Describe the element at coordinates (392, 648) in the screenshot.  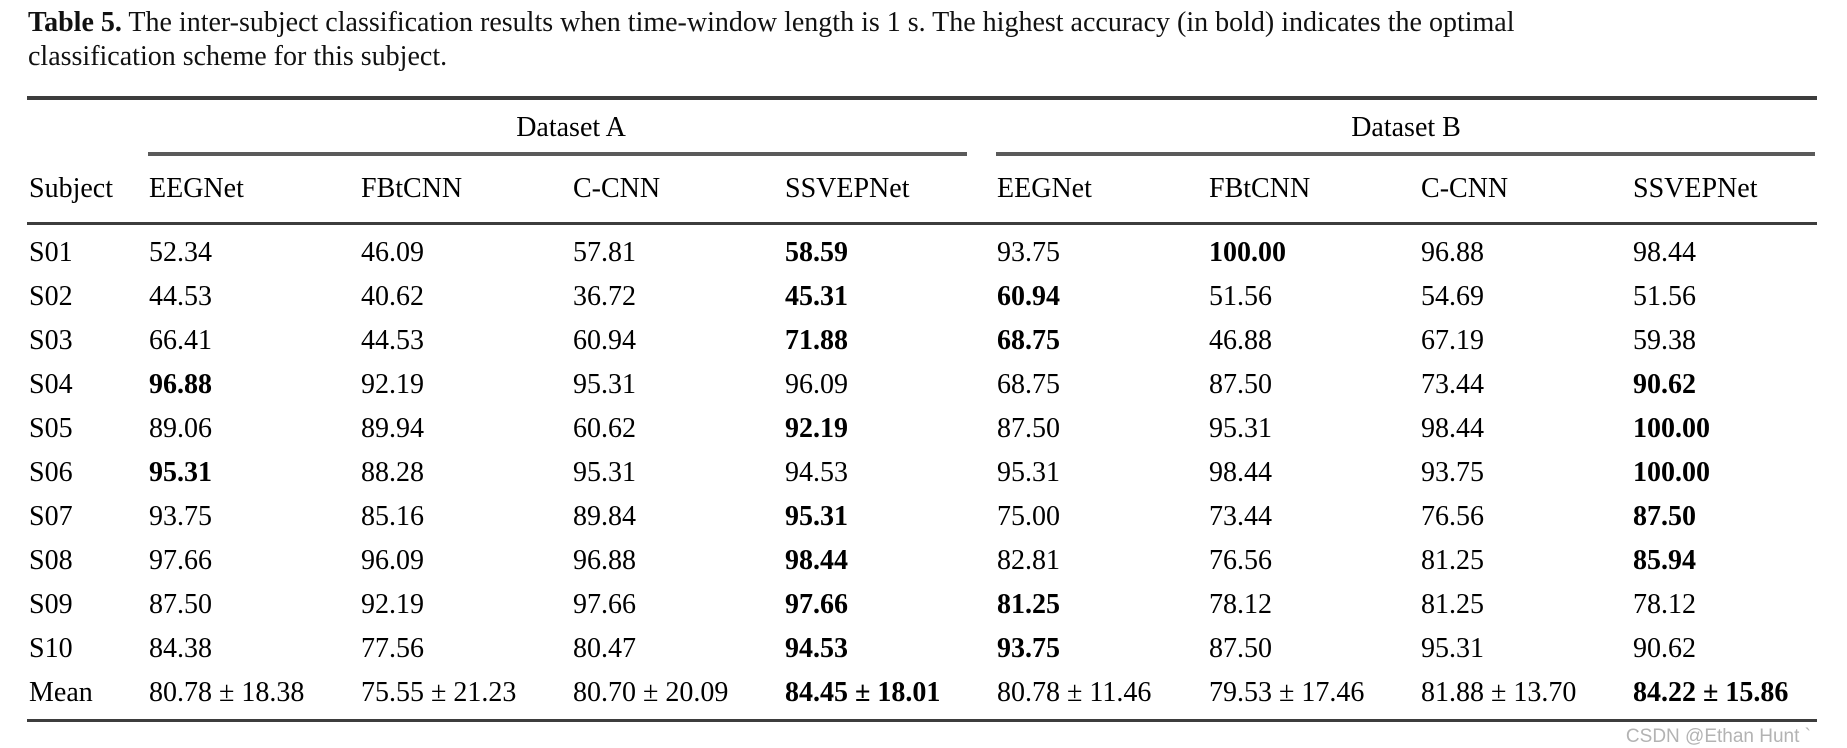
I see `value-cell: 77.56` at that location.